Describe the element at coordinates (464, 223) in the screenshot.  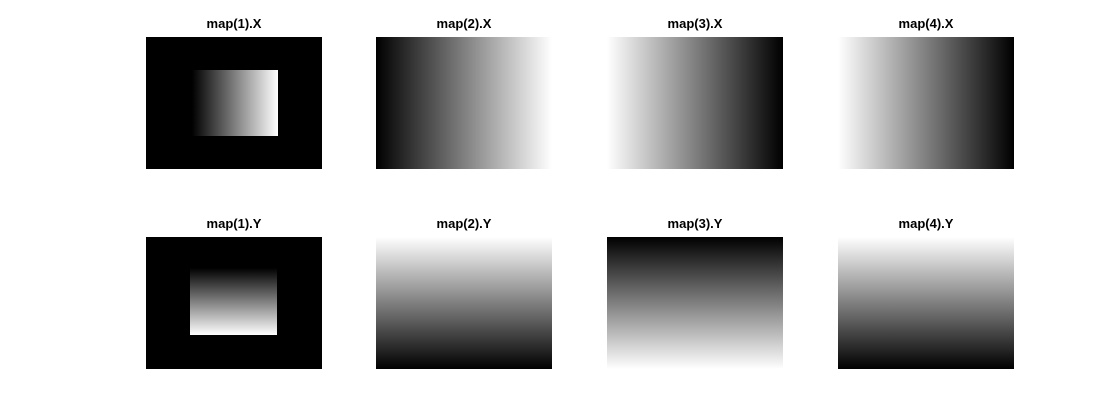
I see `panel-title-map2-y: map(2).Y` at that location.